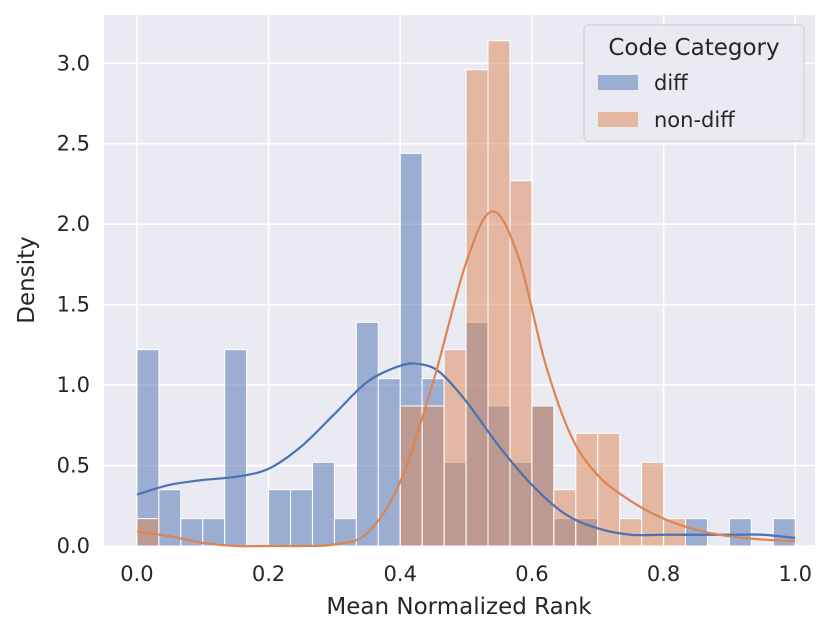  I want to click on x-tick-label: 0.4, so click(400, 574).